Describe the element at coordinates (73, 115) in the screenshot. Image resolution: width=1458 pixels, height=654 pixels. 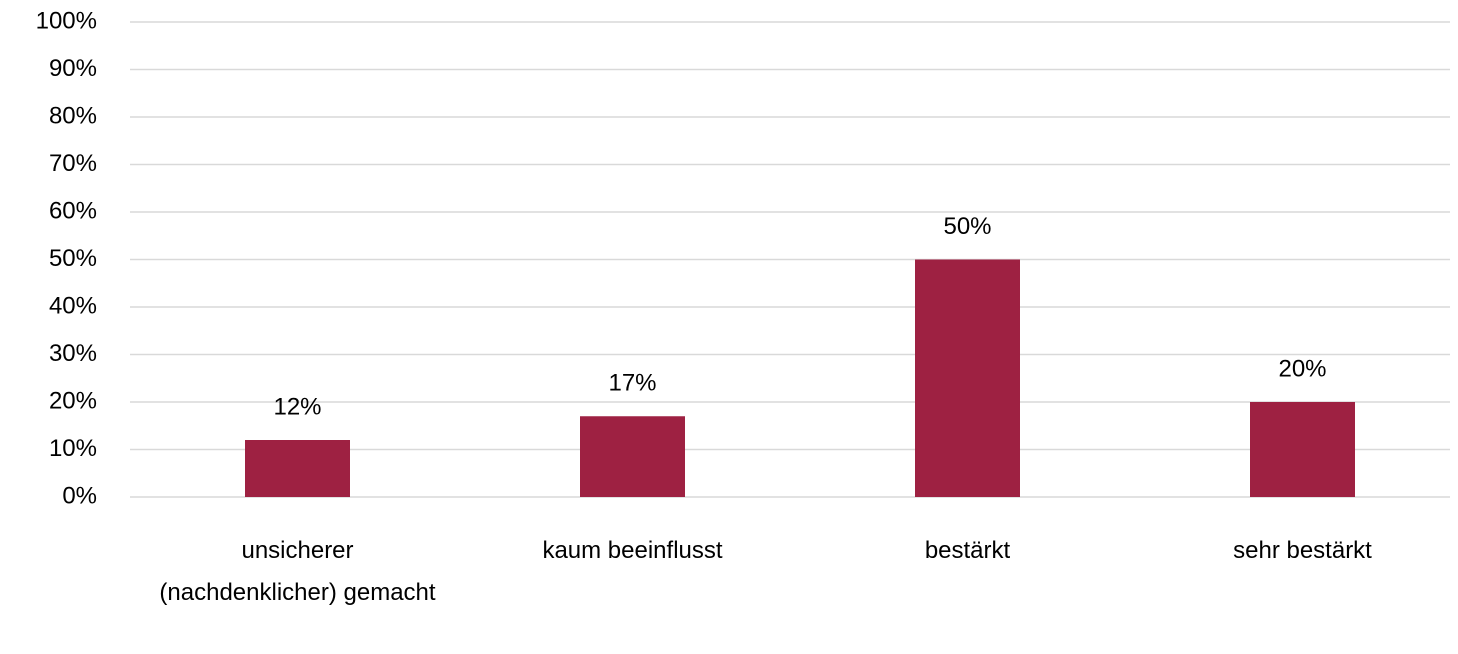
I see `y-tick-label: 80%` at that location.